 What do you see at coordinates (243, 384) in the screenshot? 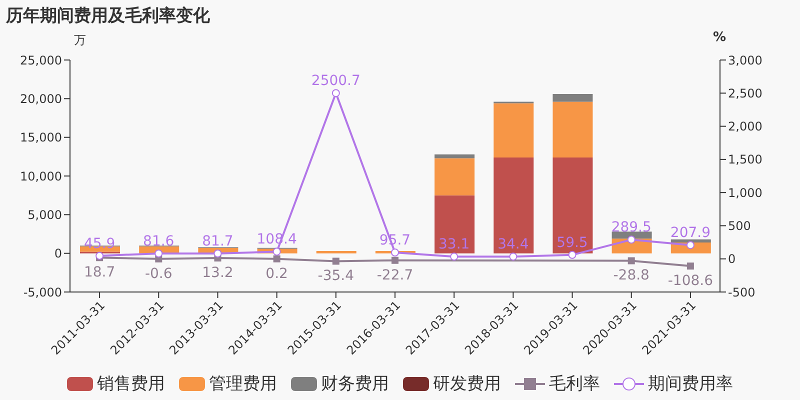
I see `legend-label: 管理费用` at bounding box center [243, 384].